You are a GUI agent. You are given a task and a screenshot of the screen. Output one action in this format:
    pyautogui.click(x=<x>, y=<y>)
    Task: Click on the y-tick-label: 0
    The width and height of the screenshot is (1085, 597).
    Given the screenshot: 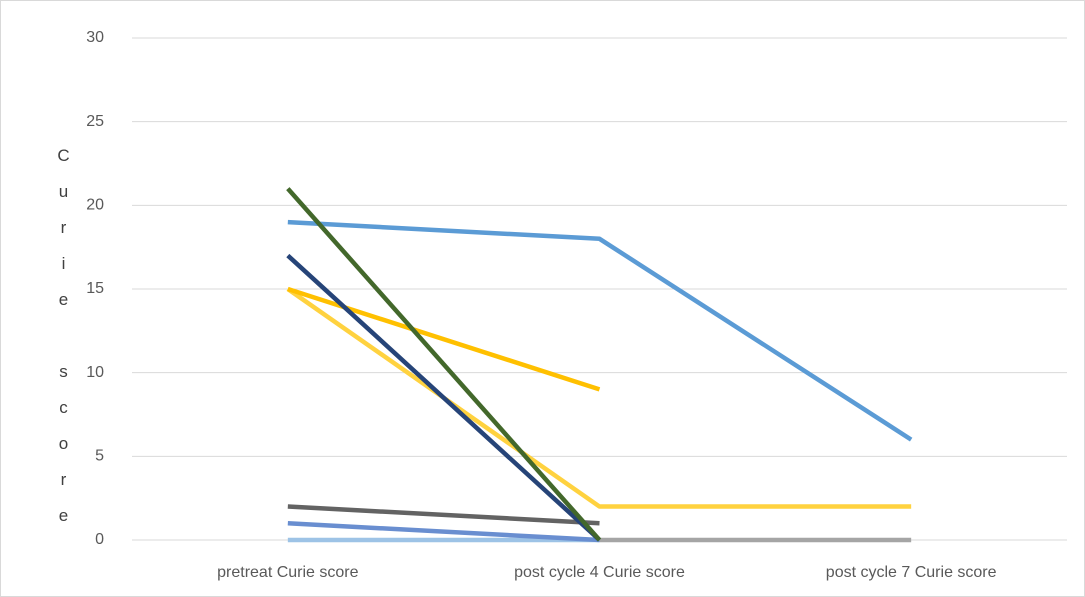 What is the action you would take?
    pyautogui.click(x=99, y=539)
    